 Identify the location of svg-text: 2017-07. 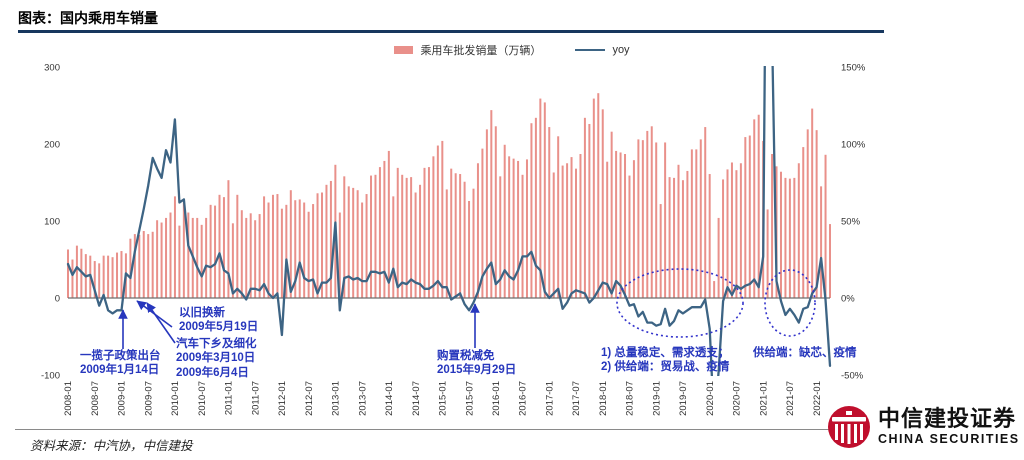
(576, 398).